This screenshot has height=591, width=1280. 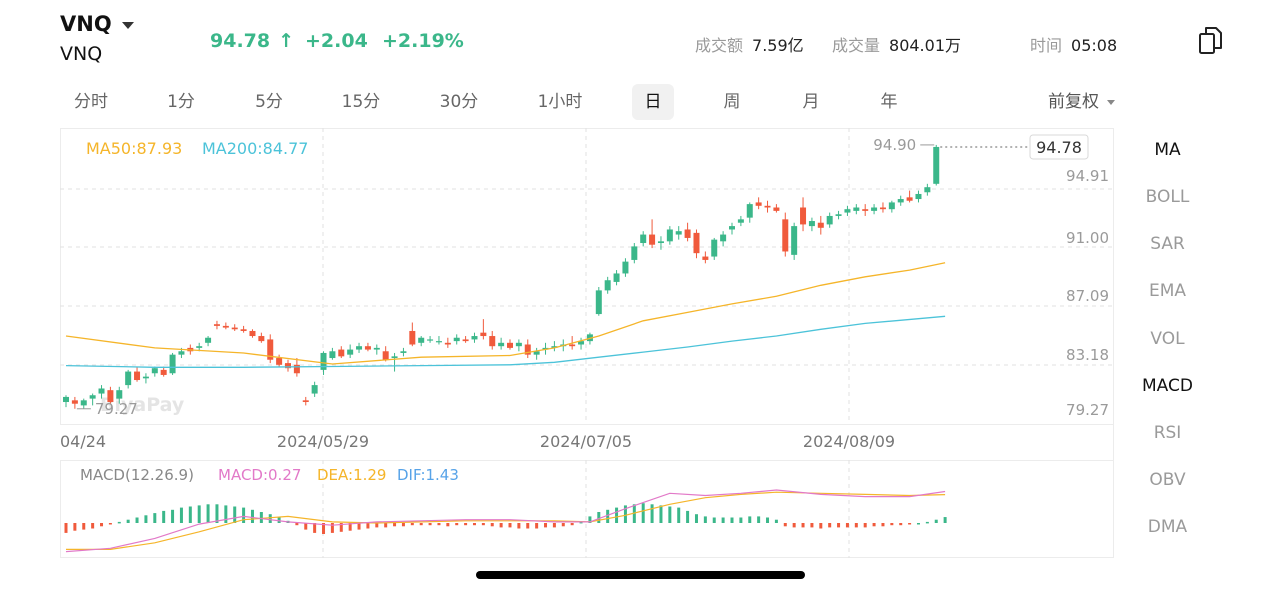 What do you see at coordinates (889, 102) in the screenshot?
I see `tab-period: 年` at bounding box center [889, 102].